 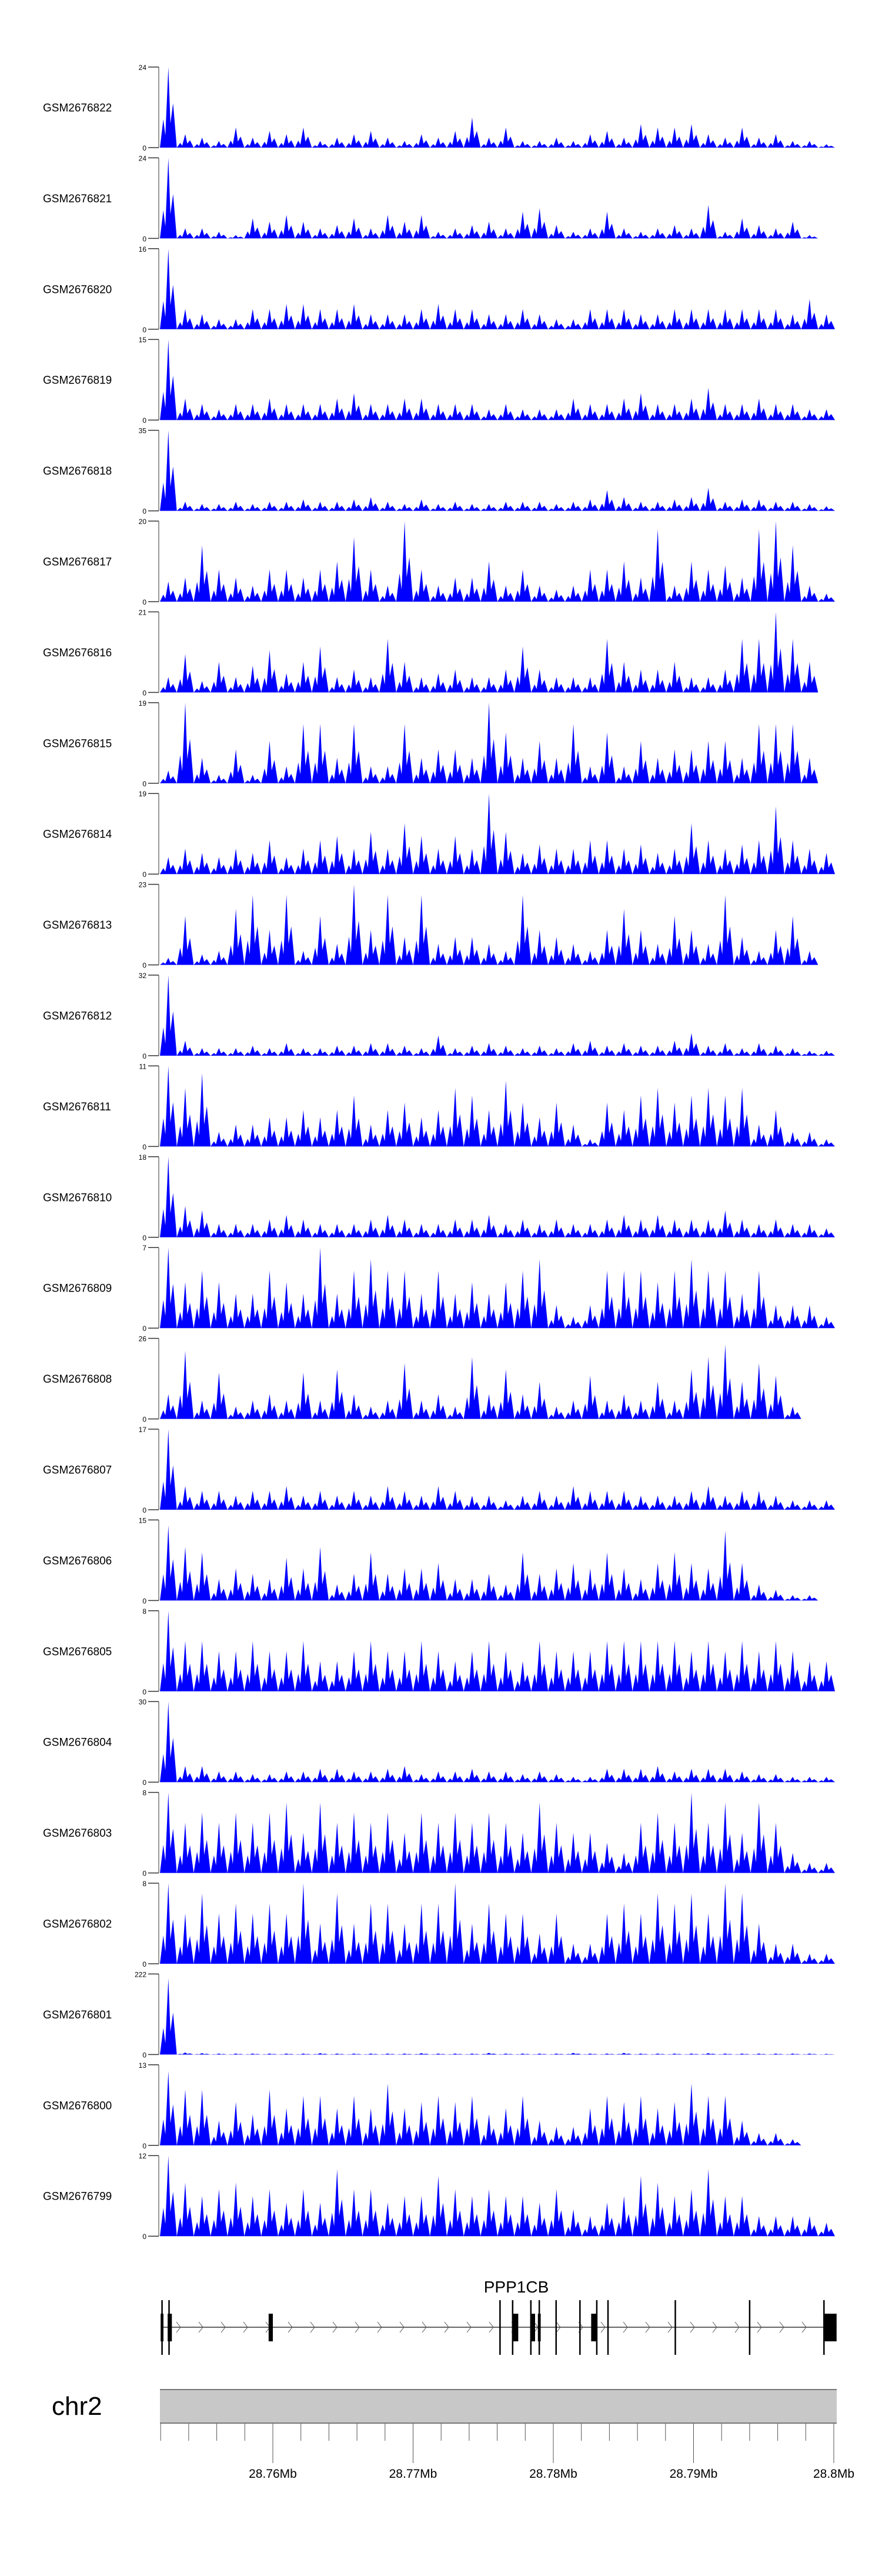 What do you see at coordinates (439, 1016) in the screenshot?
I see `coverage-track: GSM2676812 32 0` at bounding box center [439, 1016].